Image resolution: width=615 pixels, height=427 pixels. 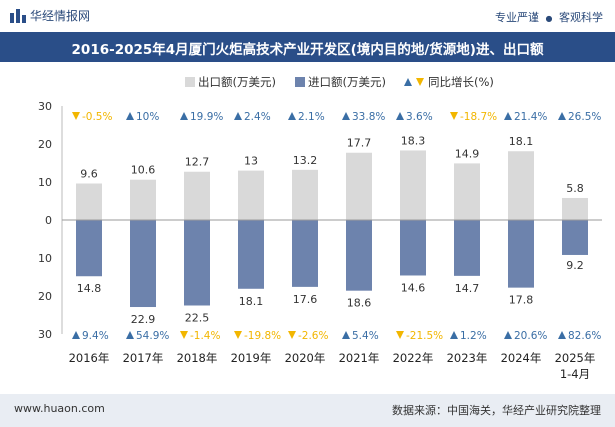 What do you see at coordinates (251, 301) in the screenshot?
I see `import-value-label: 18.1` at bounding box center [251, 301].